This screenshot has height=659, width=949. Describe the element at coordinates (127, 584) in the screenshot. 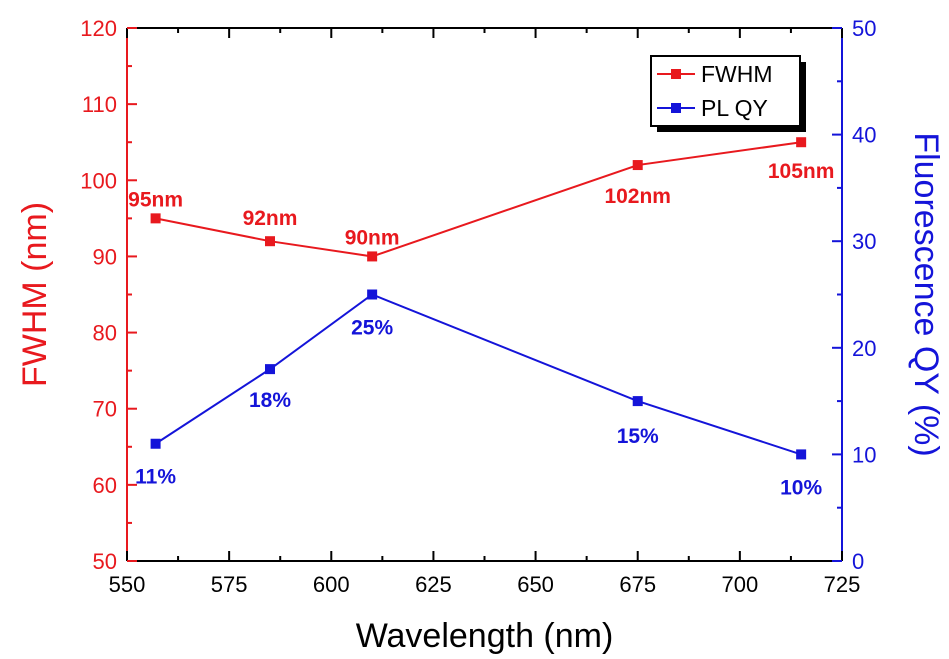

I see `x-tick-label: 550` at that location.